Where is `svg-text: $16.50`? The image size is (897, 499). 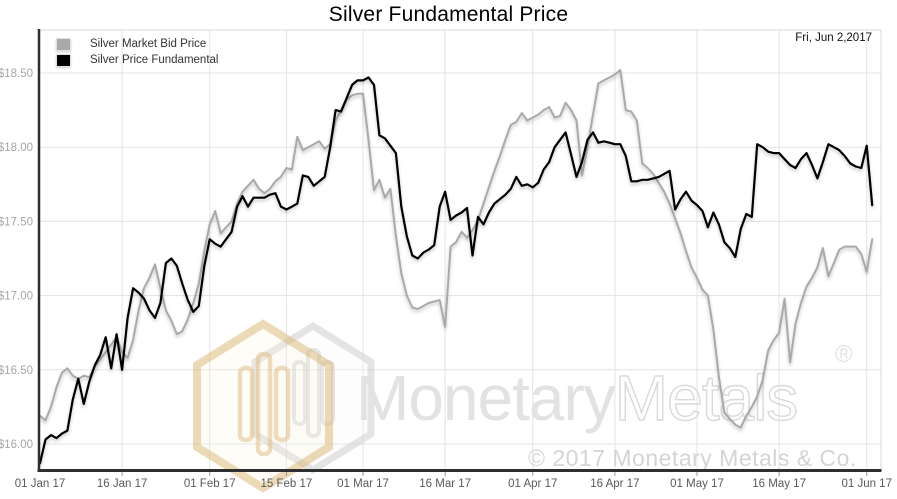 svg-text: $16.50 is located at coordinates (16, 371).